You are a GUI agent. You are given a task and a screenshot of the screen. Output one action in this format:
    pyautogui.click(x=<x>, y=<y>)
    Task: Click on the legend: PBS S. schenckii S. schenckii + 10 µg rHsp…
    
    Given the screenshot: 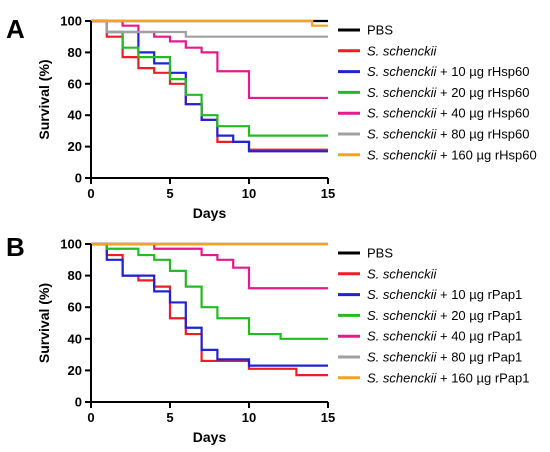 What is the action you would take?
    pyautogui.click(x=437, y=92)
    